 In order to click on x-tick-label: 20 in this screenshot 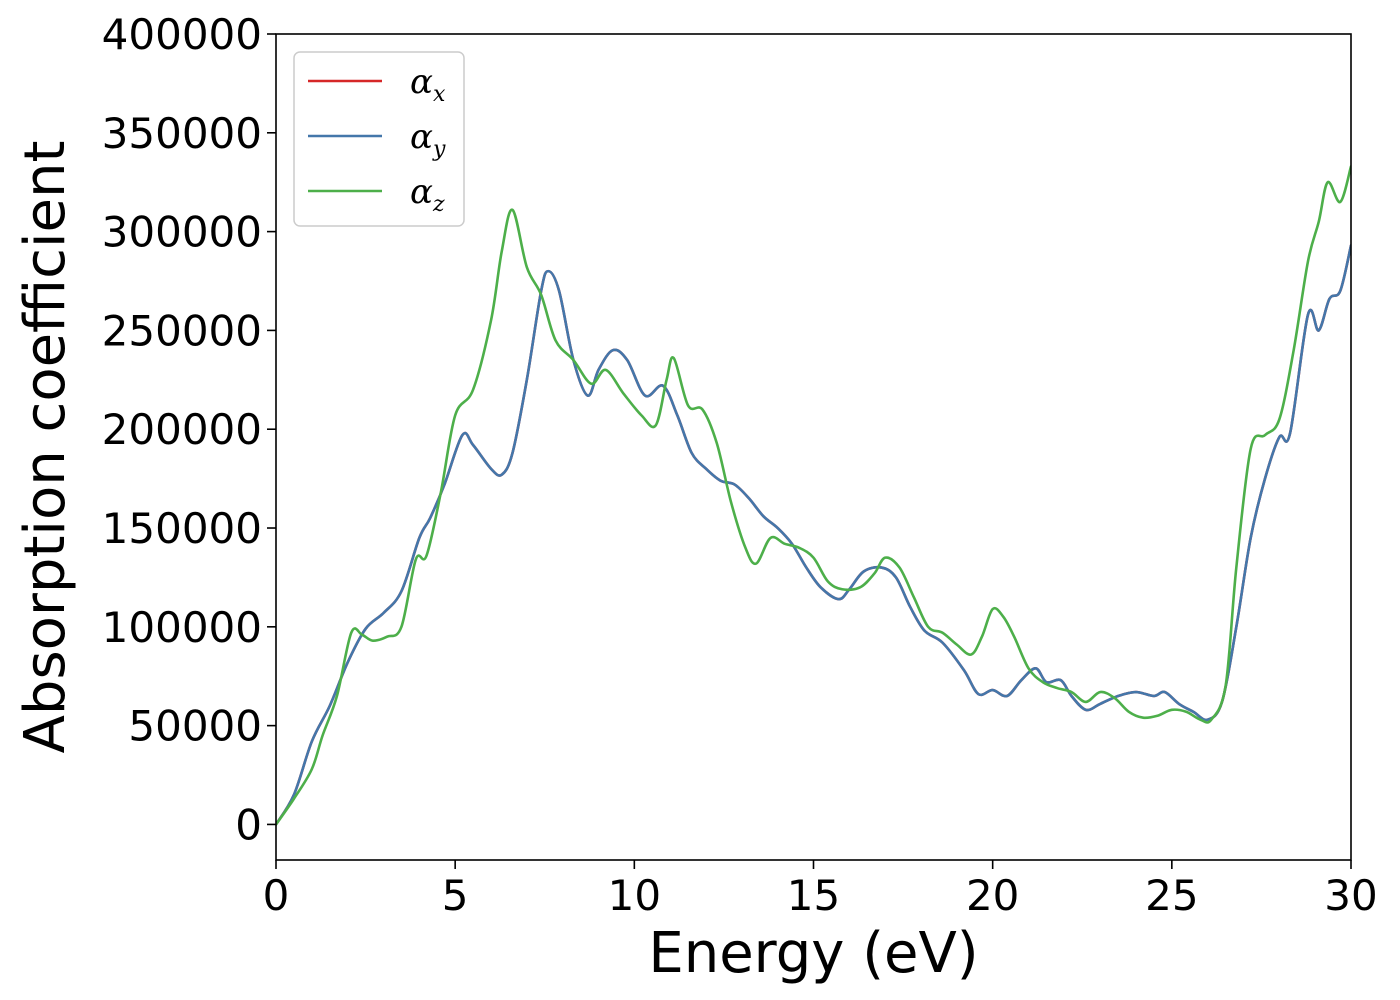, I will do `click(992, 895)`.